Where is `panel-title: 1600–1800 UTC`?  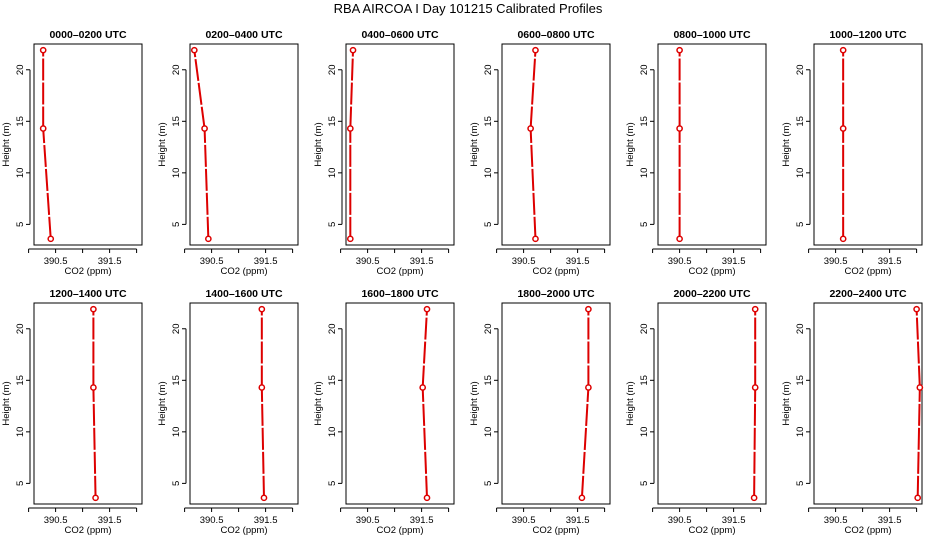
panel-title: 1600–1800 UTC is located at coordinates (399, 294).